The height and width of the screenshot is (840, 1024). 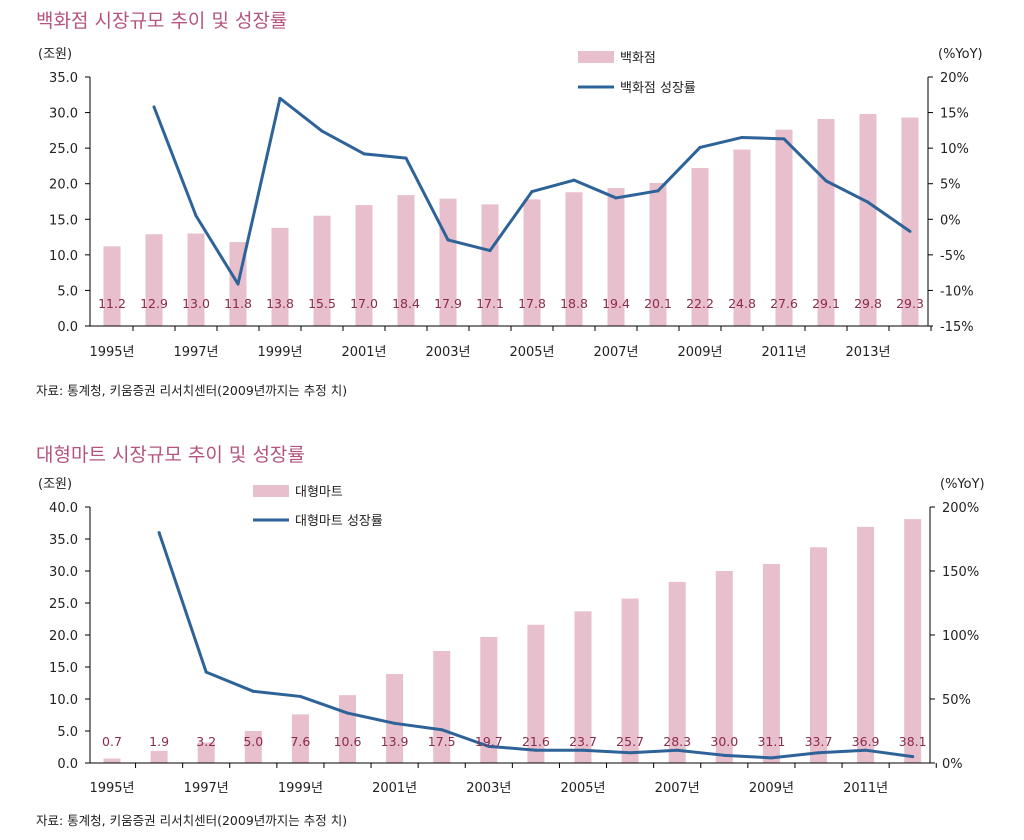 I want to click on chart-1-bar-data-label: 18.8, so click(x=574, y=303).